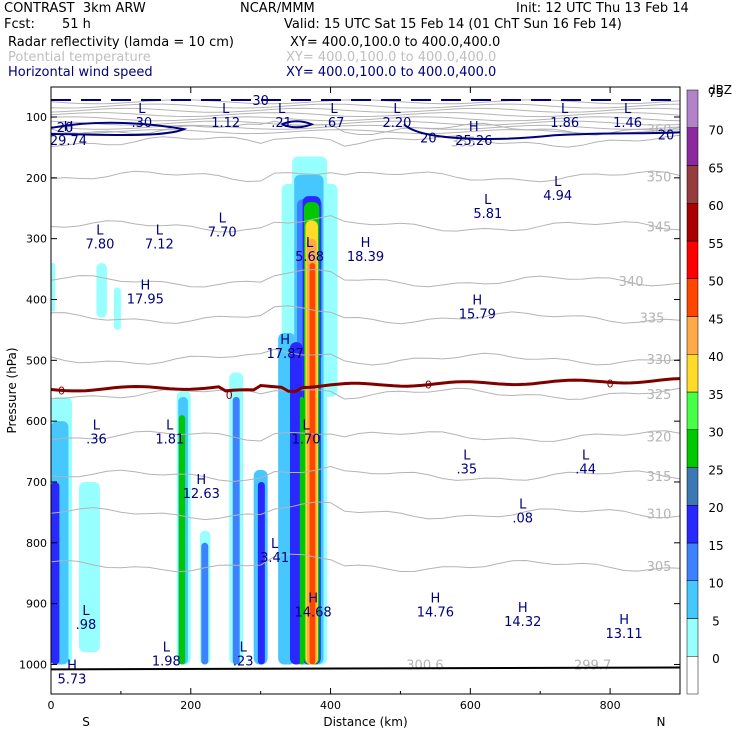 This screenshot has width=740, height=740. What do you see at coordinates (473, 141) in the screenshot?
I see `extremum-value: 25.26` at bounding box center [473, 141].